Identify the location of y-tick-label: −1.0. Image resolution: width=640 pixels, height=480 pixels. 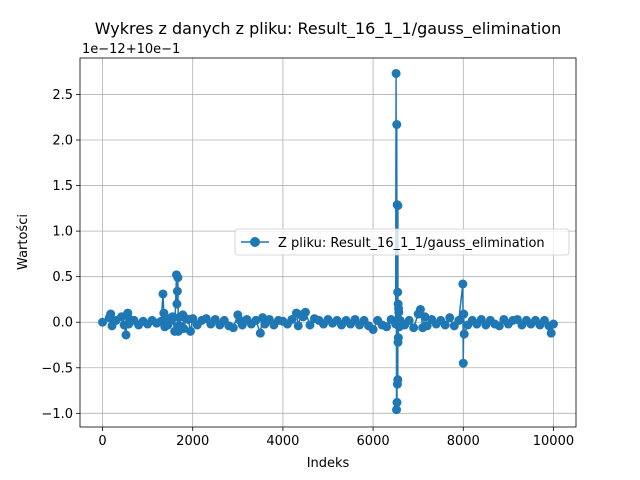
(57, 414).